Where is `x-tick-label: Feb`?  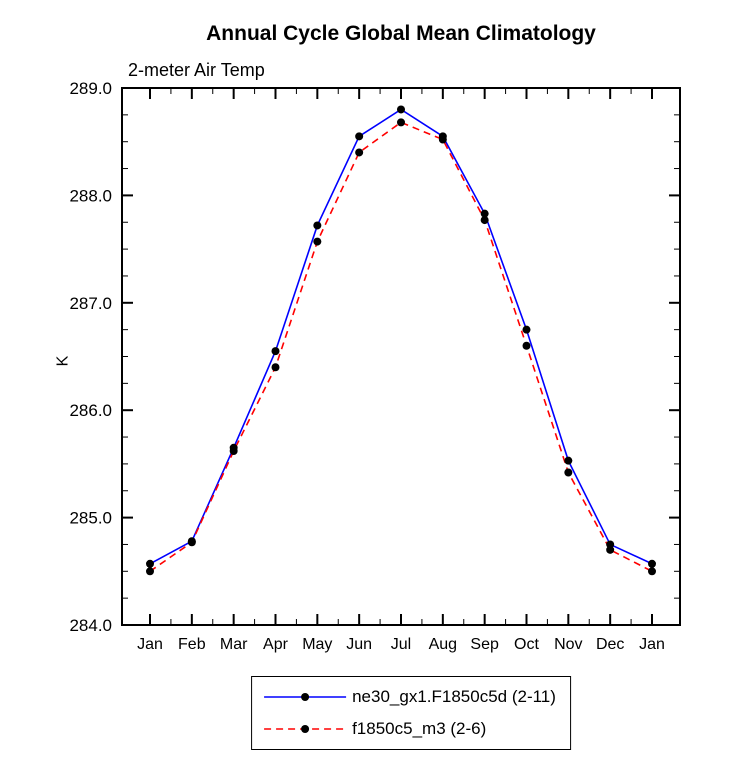
x-tick-label: Feb is located at coordinates (192, 644).